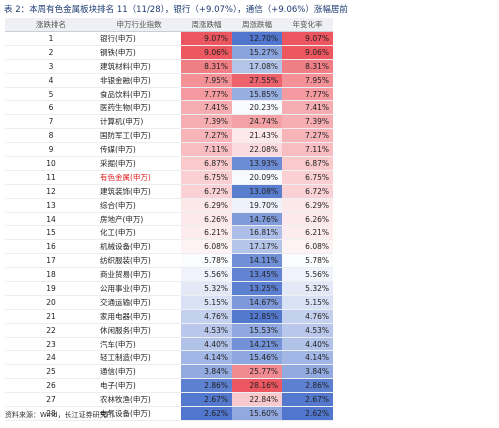 Image resolution: width=499 pixels, height=428 pixels. I want to click on value-cell: 6.26%, so click(307, 219).